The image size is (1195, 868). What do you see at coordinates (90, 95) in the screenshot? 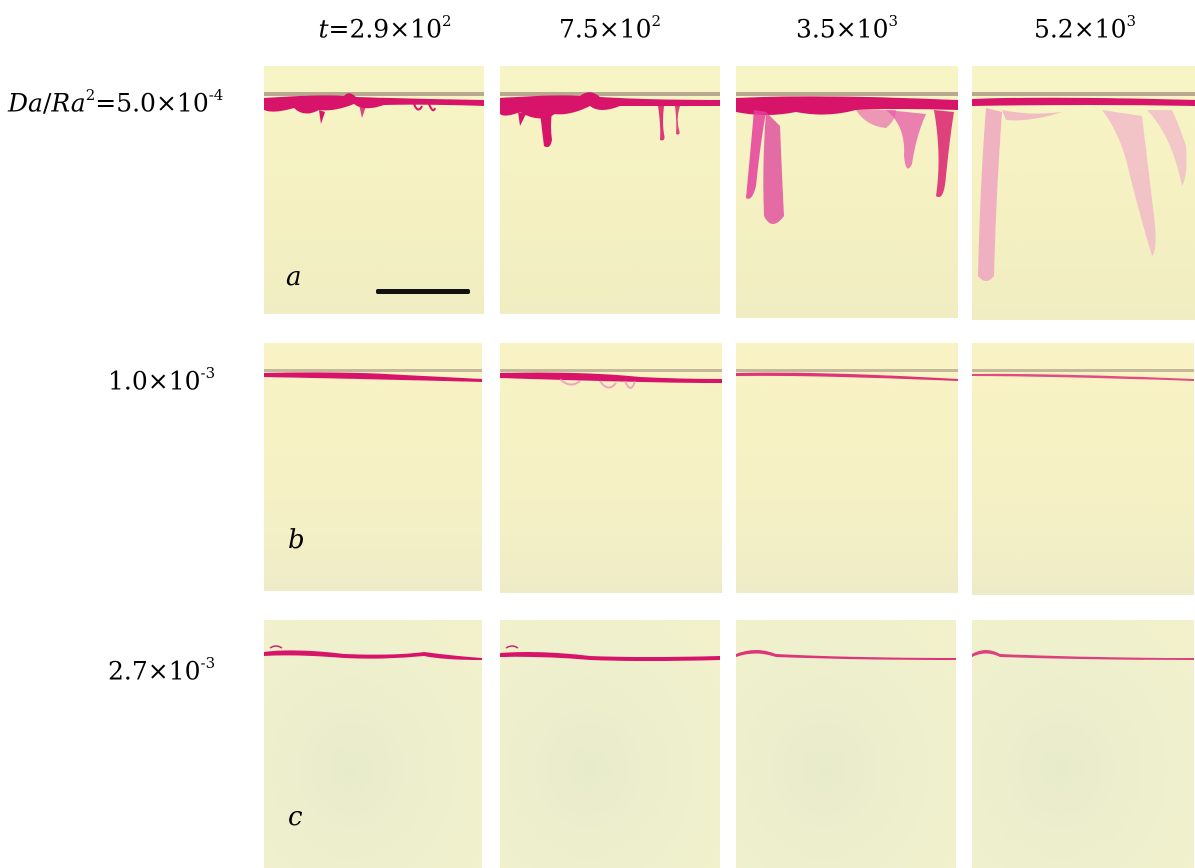
I see `rayleigh-exponent: 2` at bounding box center [90, 95].